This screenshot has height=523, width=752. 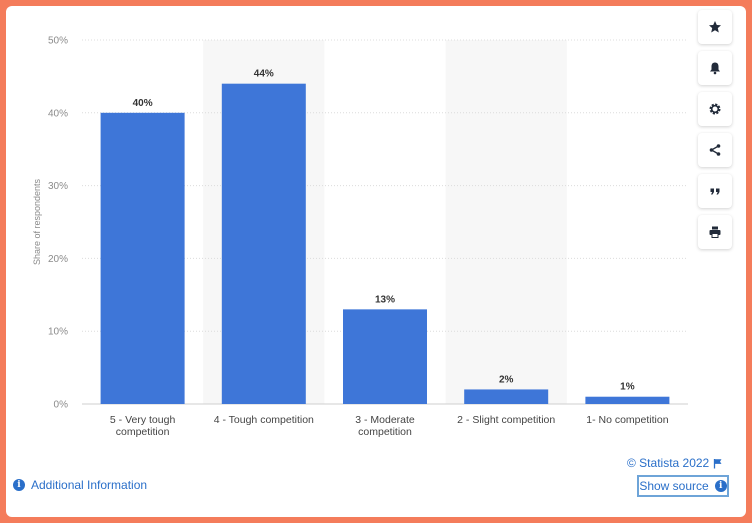 I want to click on category-label: 2 - Slight competition, so click(x=506, y=420).